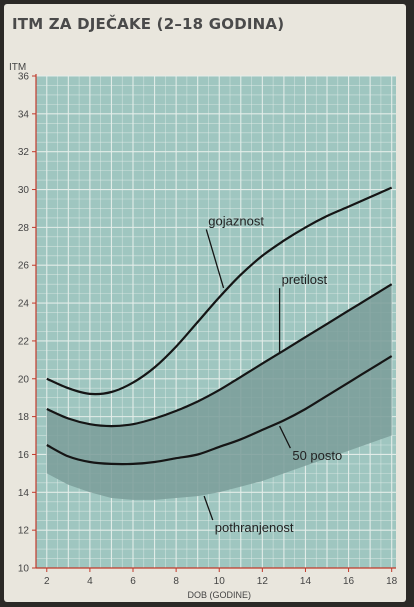 The image size is (414, 607). Describe the element at coordinates (285, 437) in the screenshot. I see `series-50-posto-leader` at that location.